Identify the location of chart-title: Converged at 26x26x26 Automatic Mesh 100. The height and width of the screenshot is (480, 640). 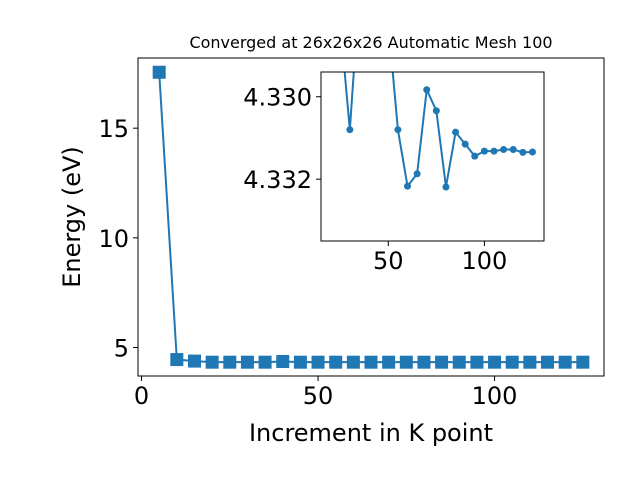
(370, 42).